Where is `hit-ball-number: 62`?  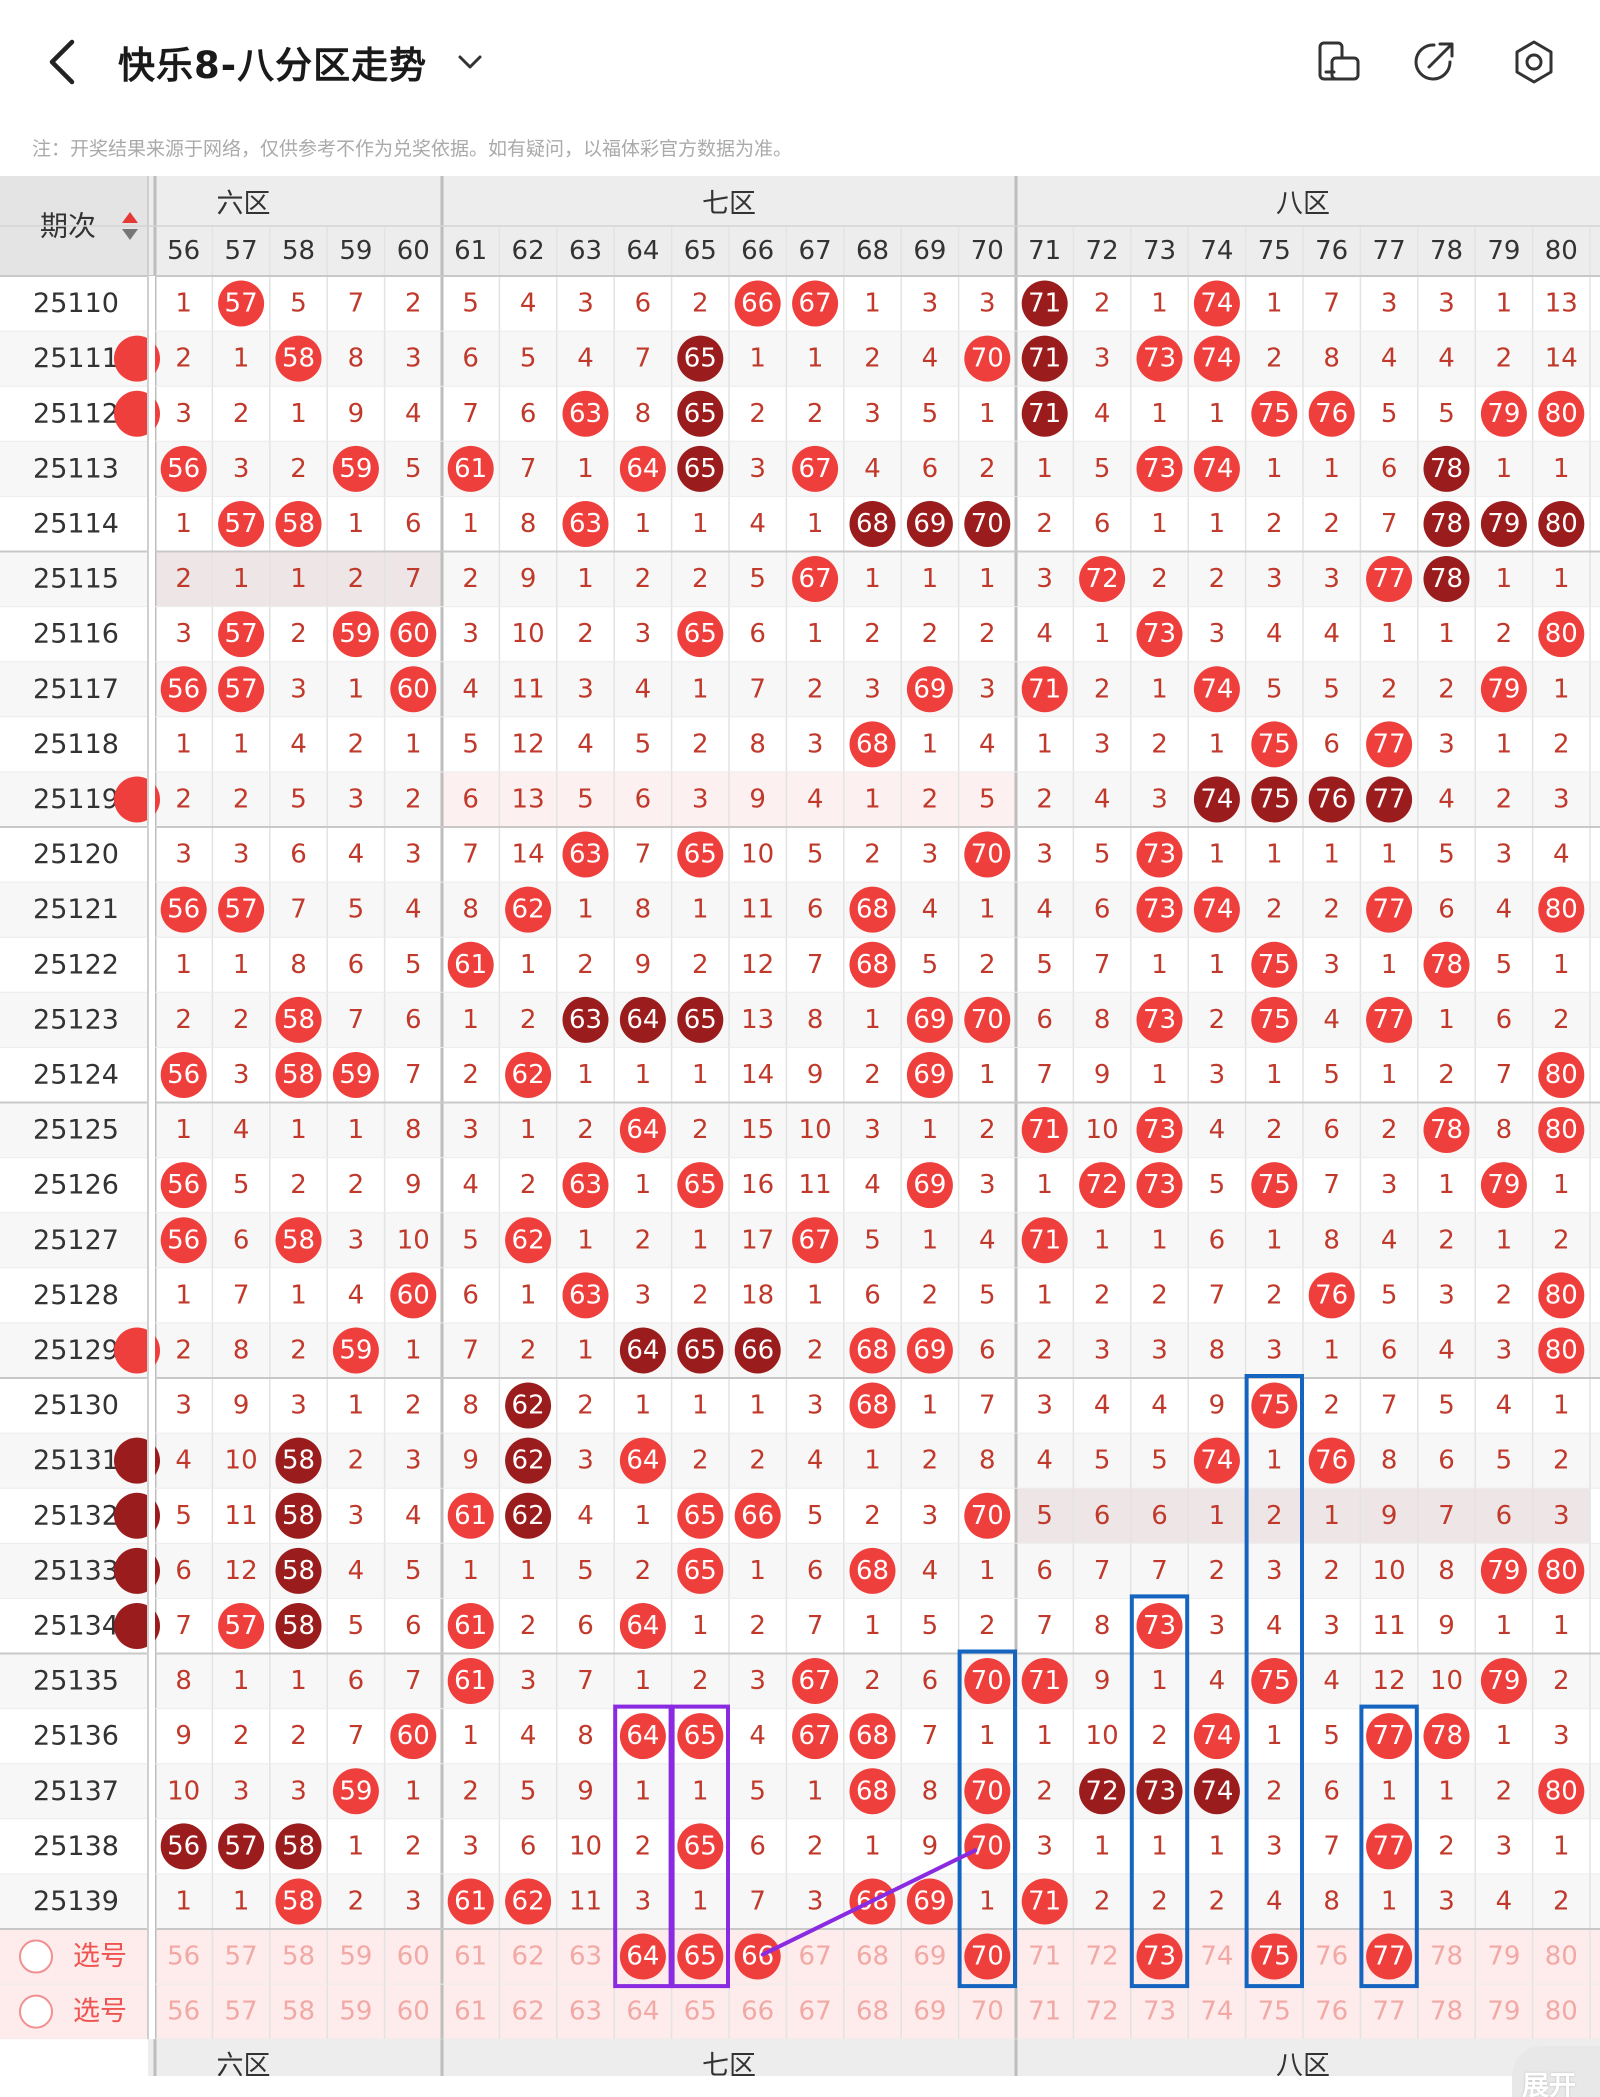 hit-ball-number: 62 is located at coordinates (528, 910).